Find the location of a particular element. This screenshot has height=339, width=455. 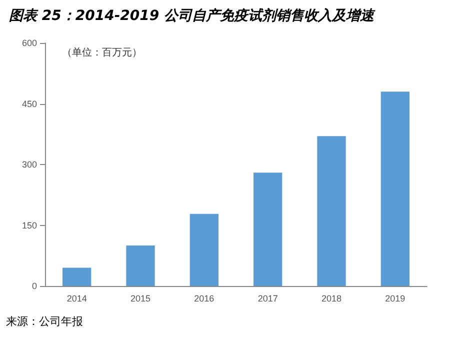

x-tick-label: 2014 is located at coordinates (76, 299).